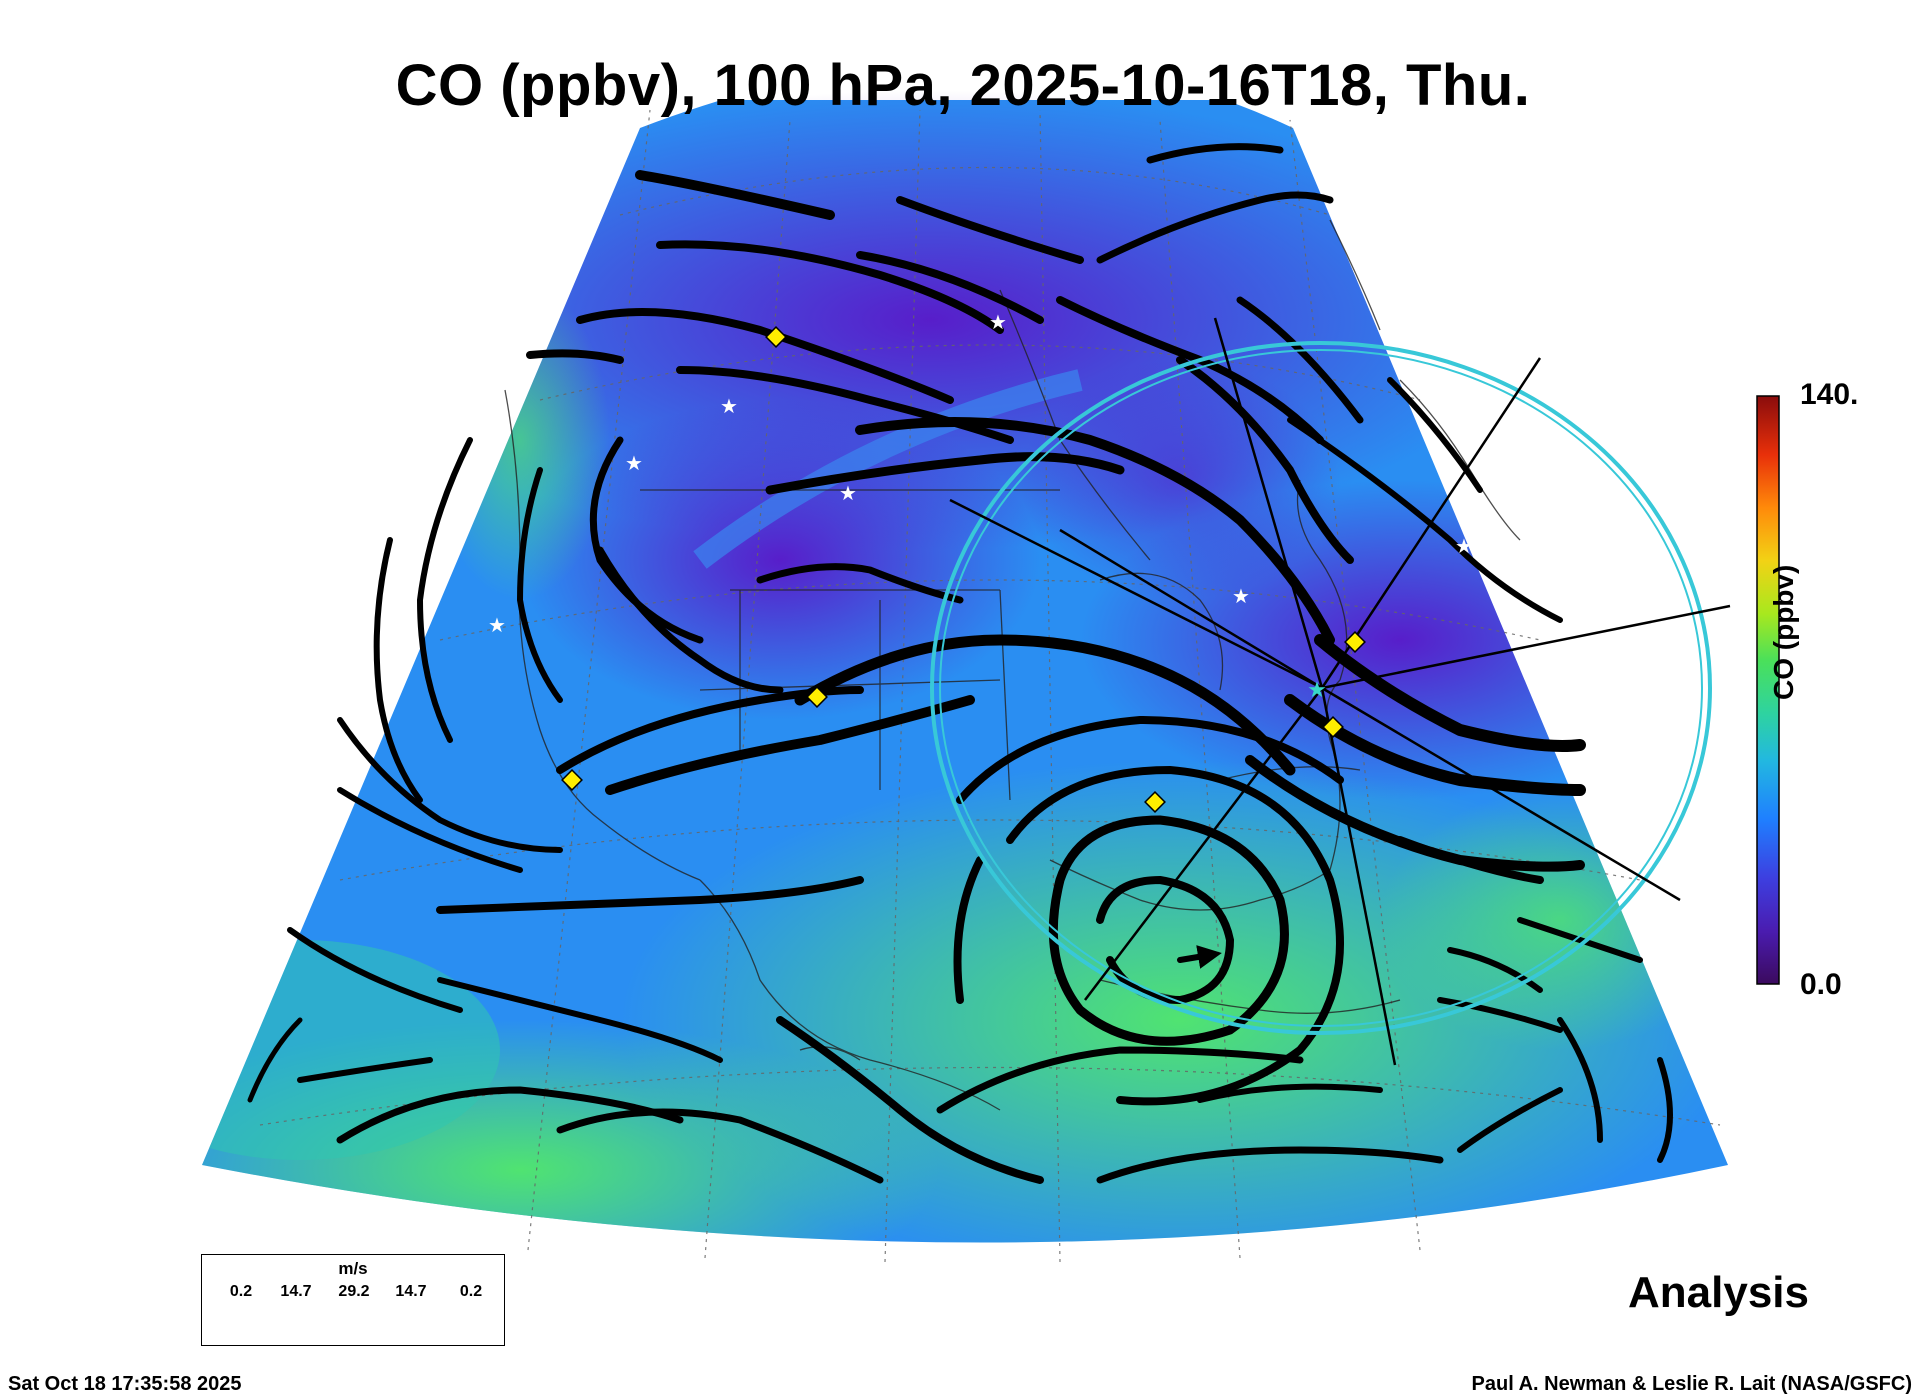 The height and width of the screenshot is (1396, 1926). Describe the element at coordinates (125, 1384) in the screenshot. I see `timestamp: Sat Oct 18 17:35:58 2025` at that location.